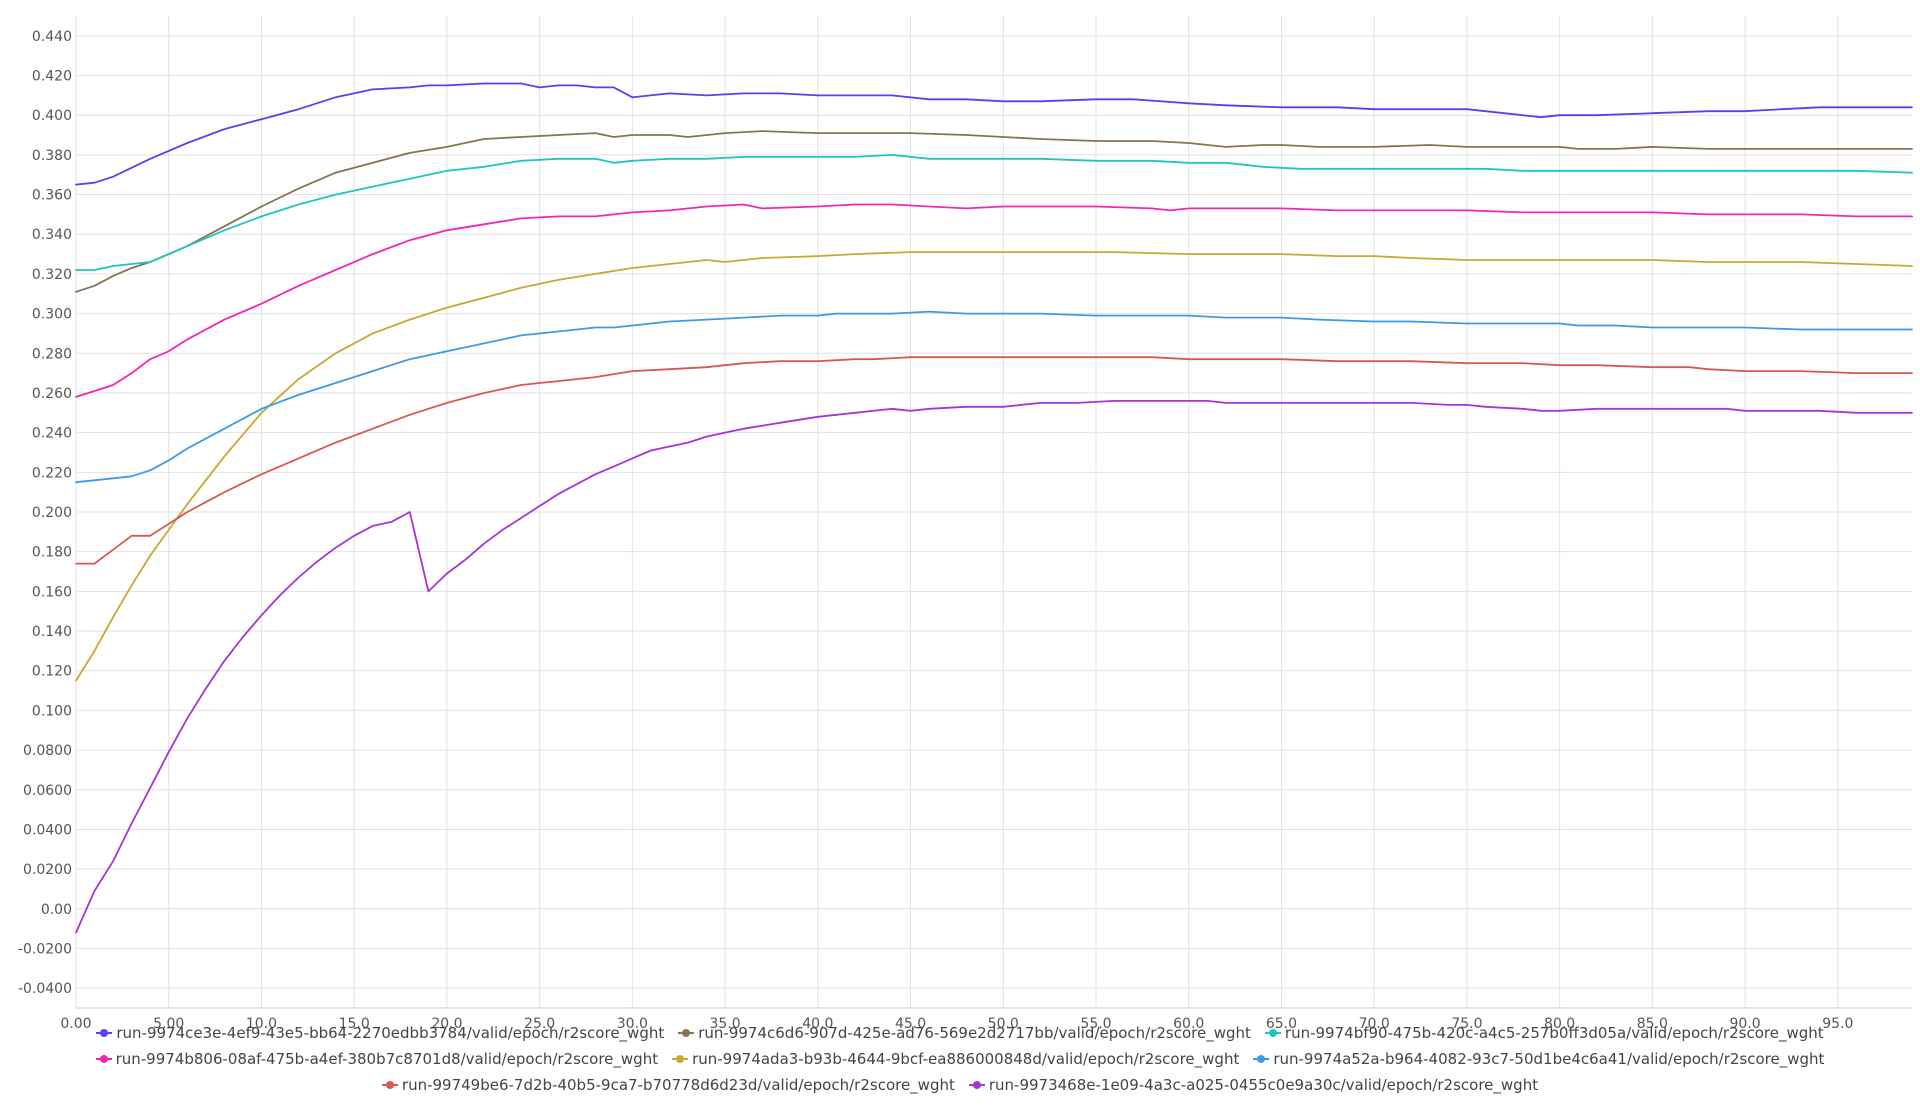 This screenshot has width=1920, height=1110. I want to click on y-tick-label: -0.0400, so click(45, 989).